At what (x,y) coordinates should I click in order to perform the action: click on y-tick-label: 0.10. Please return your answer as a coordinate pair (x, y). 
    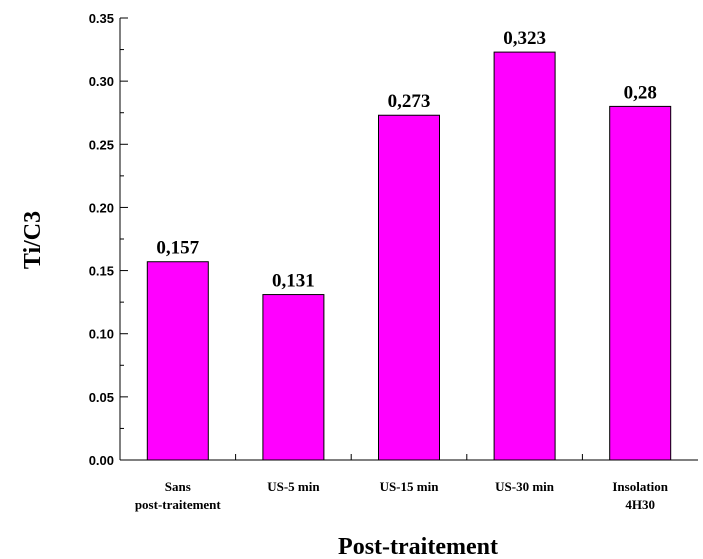
    Looking at the image, I should click on (101, 334).